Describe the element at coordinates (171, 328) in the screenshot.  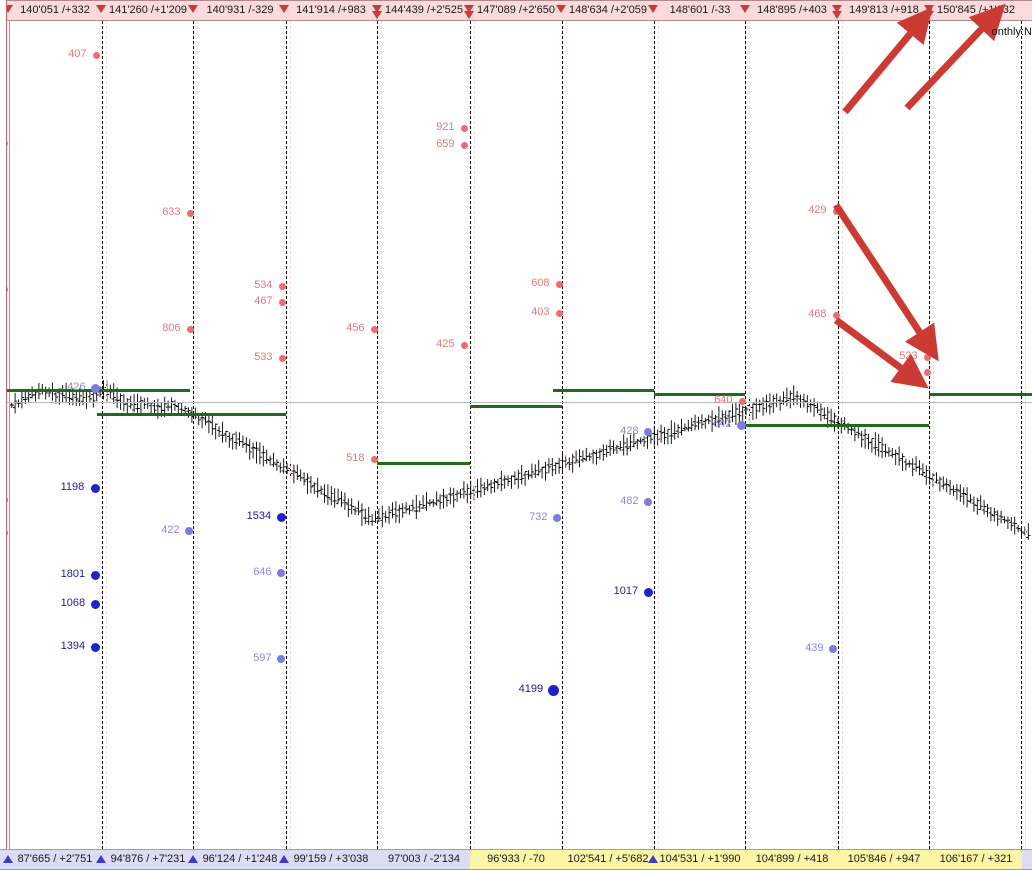
I see `red-signal-label: 806` at that location.